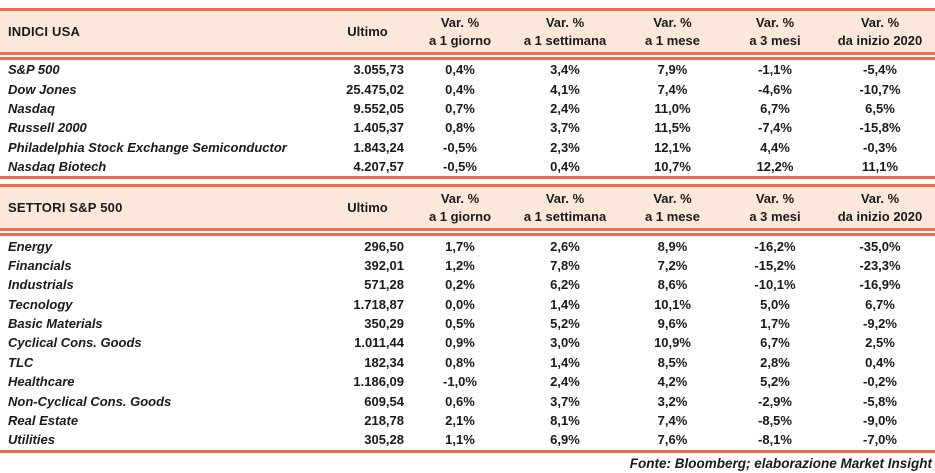  Describe the element at coordinates (672, 362) in the screenshot. I see `row-var-value: 8,5%` at that location.